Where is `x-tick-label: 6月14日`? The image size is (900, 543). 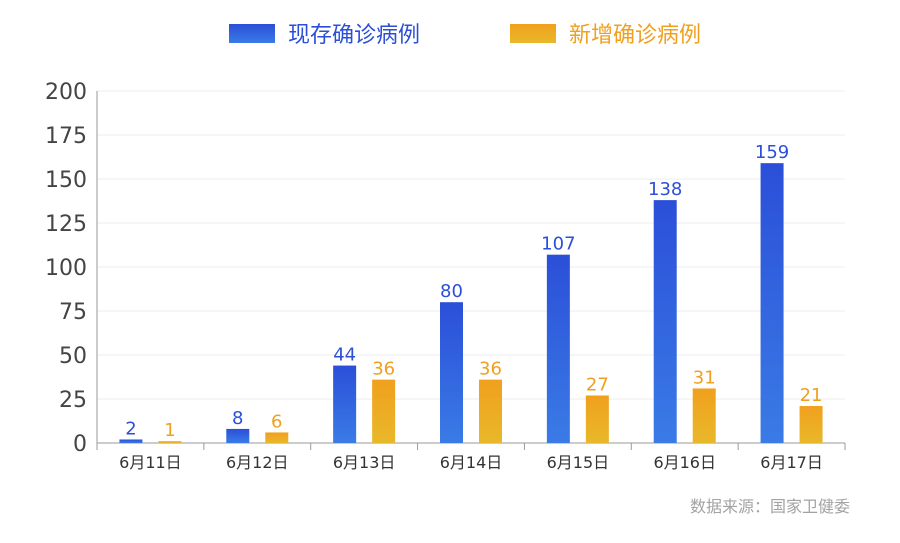
x-tick-label: 6月14日 is located at coordinates (471, 462).